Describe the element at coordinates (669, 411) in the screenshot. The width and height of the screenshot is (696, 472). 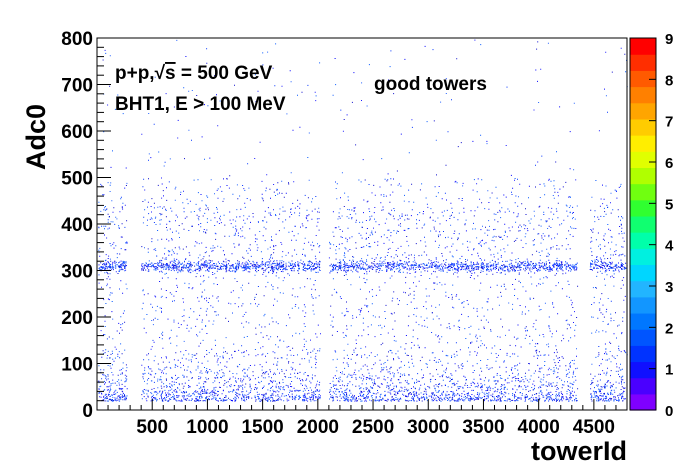
I see `color-scale-label: 0` at that location.